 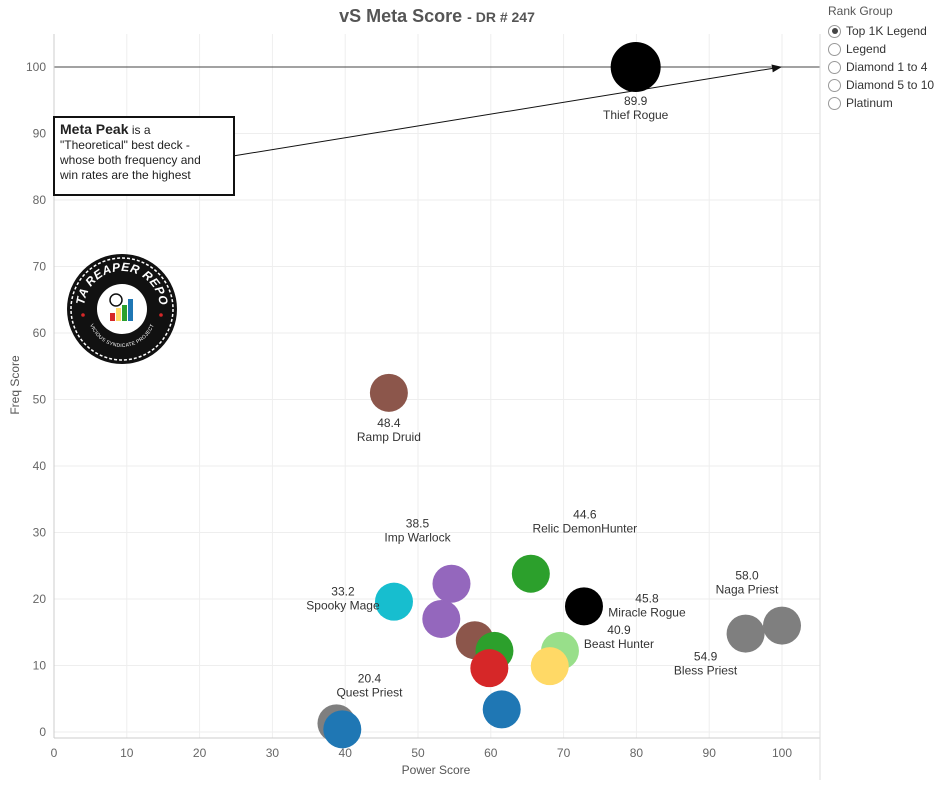 I want to click on y-tick-label: 40, so click(x=40, y=466).